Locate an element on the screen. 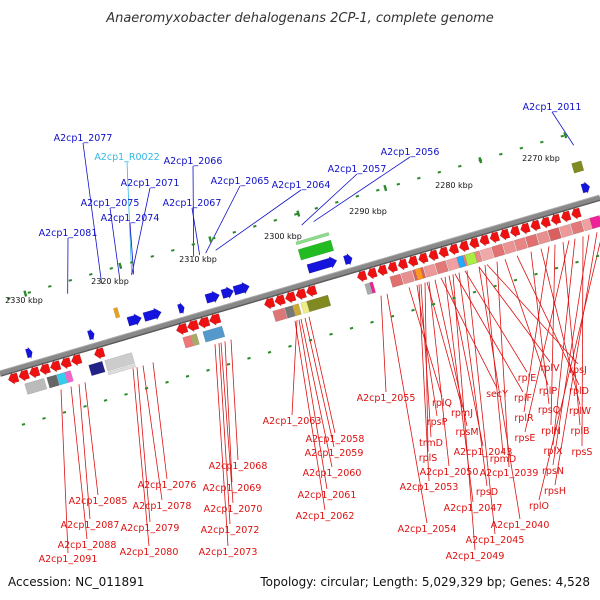 The width and height of the screenshot is (600, 600). label-rpsn: rpsN is located at coordinates (553, 471).